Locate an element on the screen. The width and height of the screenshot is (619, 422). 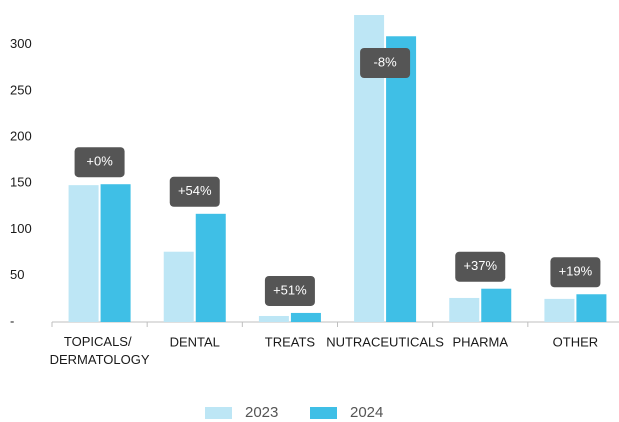
x-tick-label: NUTRACEUTICALS is located at coordinates (385, 341).